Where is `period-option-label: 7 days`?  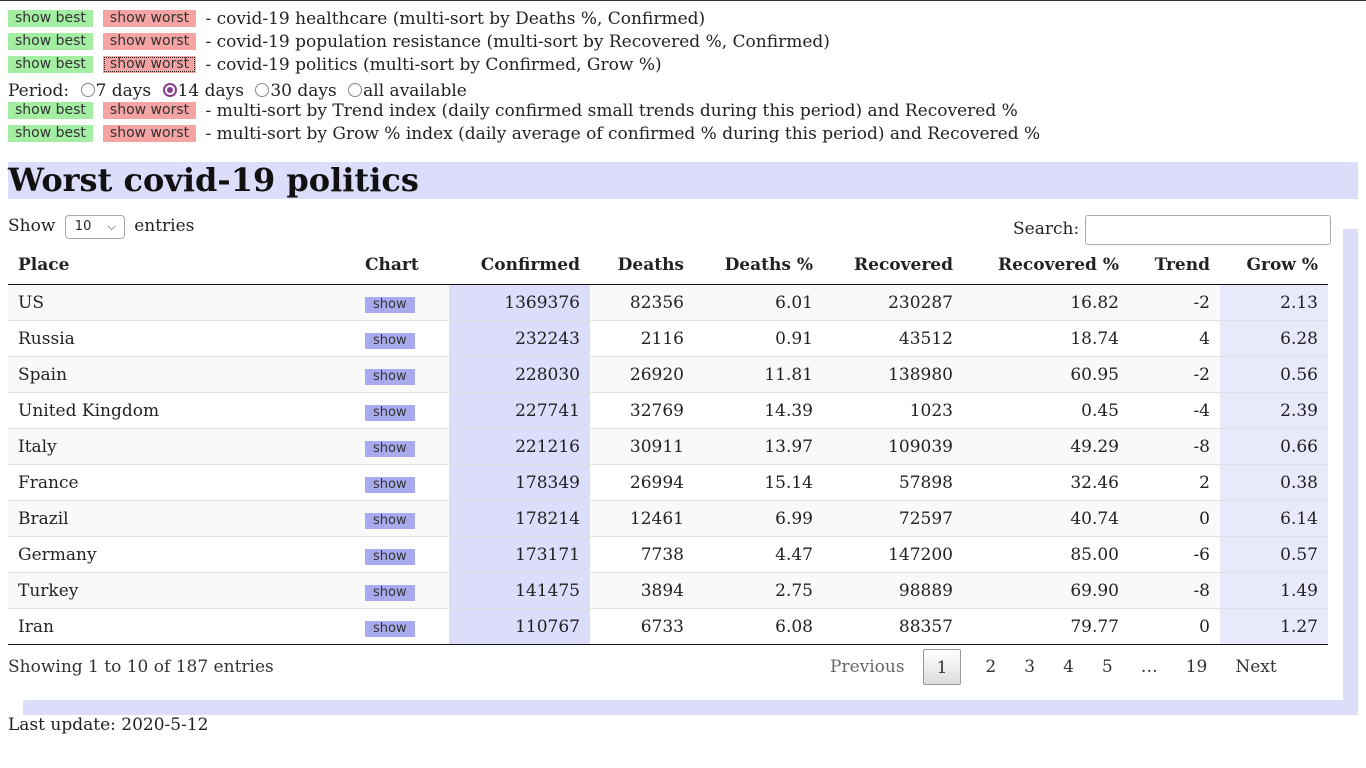 period-option-label: 7 days is located at coordinates (123, 91).